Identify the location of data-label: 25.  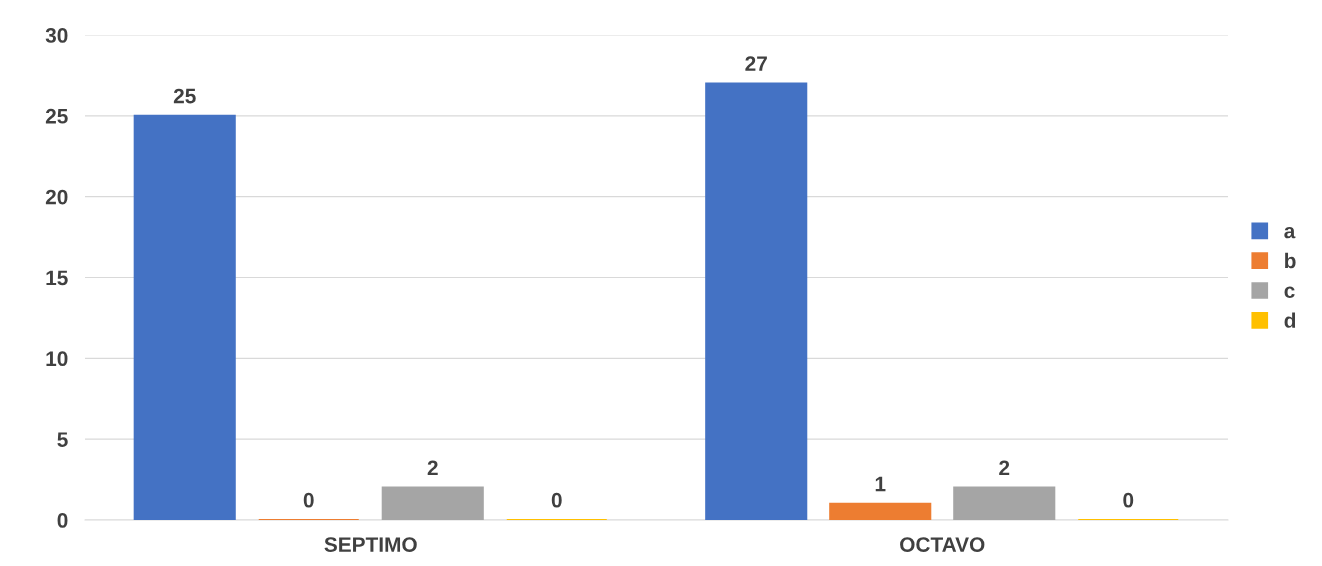
(184, 96).